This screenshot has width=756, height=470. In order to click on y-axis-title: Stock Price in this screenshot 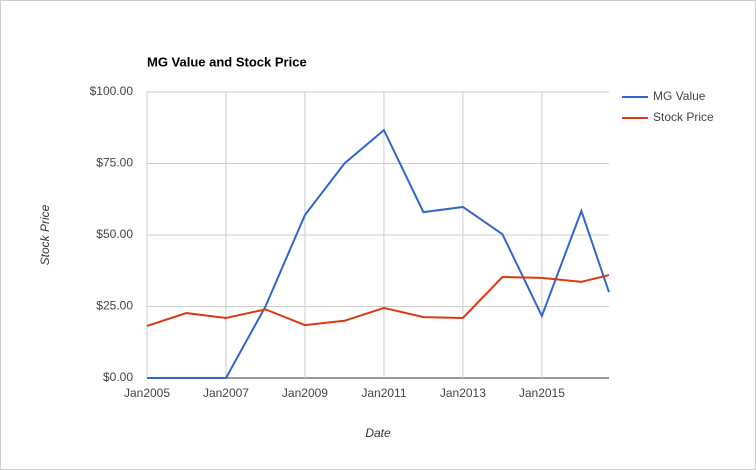, I will do `click(45, 234)`.